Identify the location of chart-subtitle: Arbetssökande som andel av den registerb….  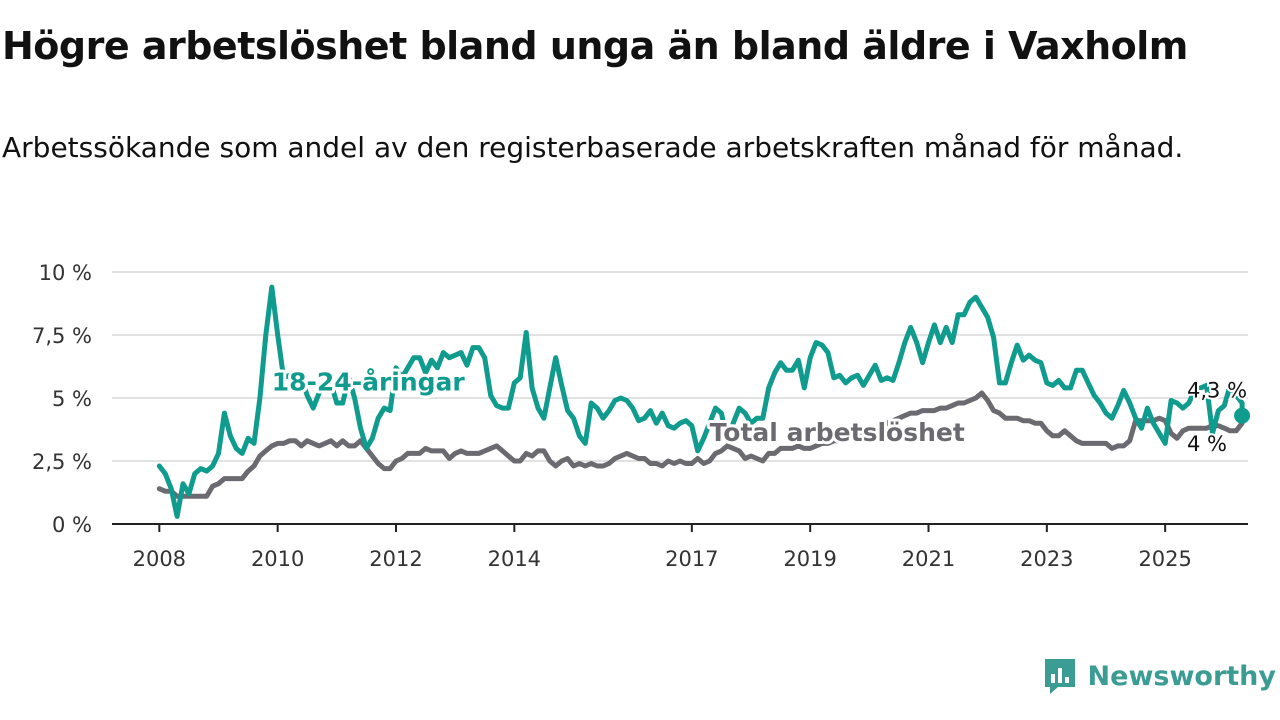
(593, 147).